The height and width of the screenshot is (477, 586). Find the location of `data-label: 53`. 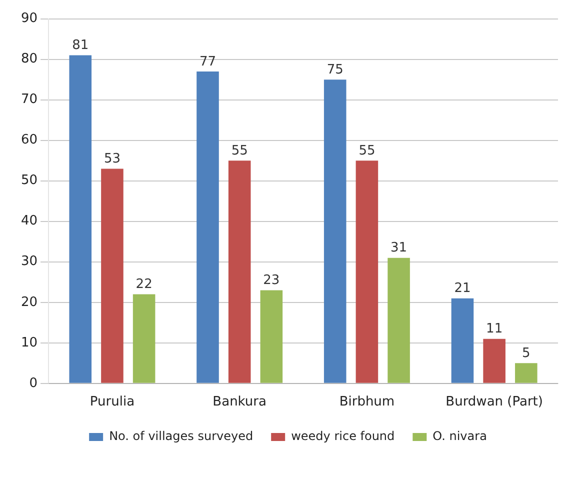

data-label: 53 is located at coordinates (112, 159).